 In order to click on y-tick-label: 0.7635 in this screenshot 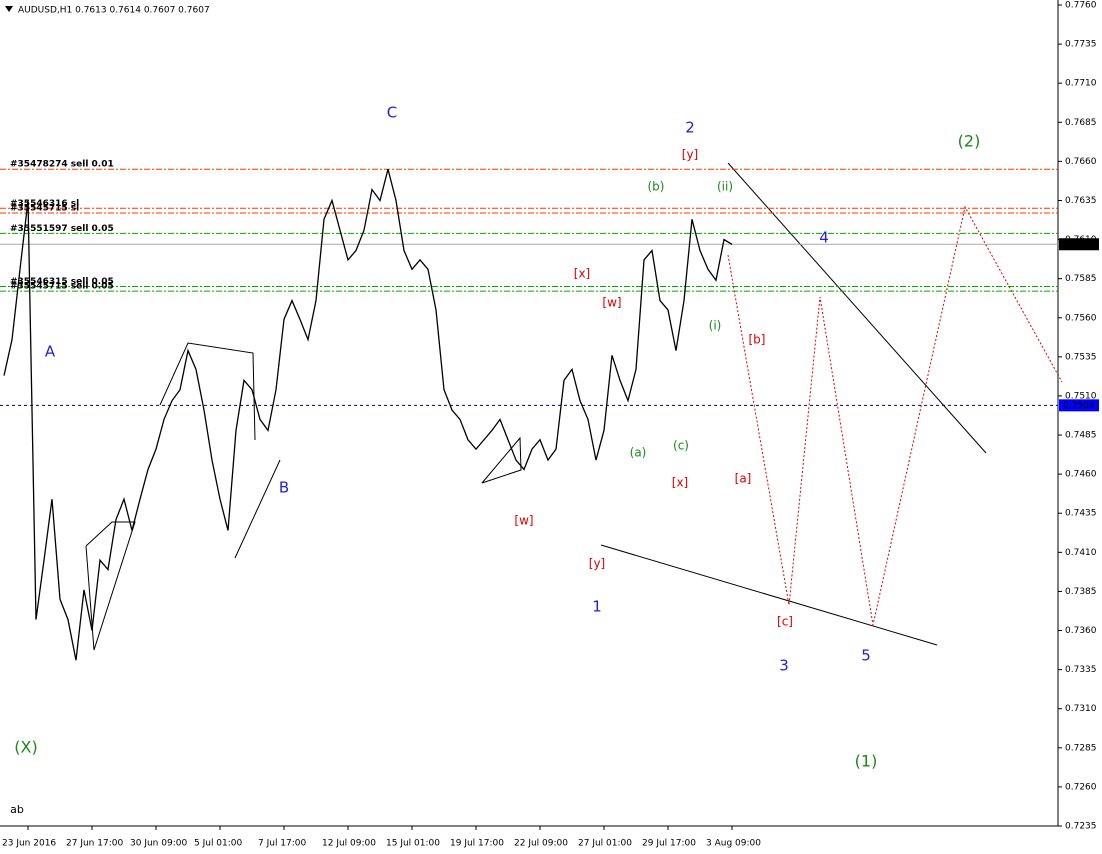, I will do `click(1081, 201)`.